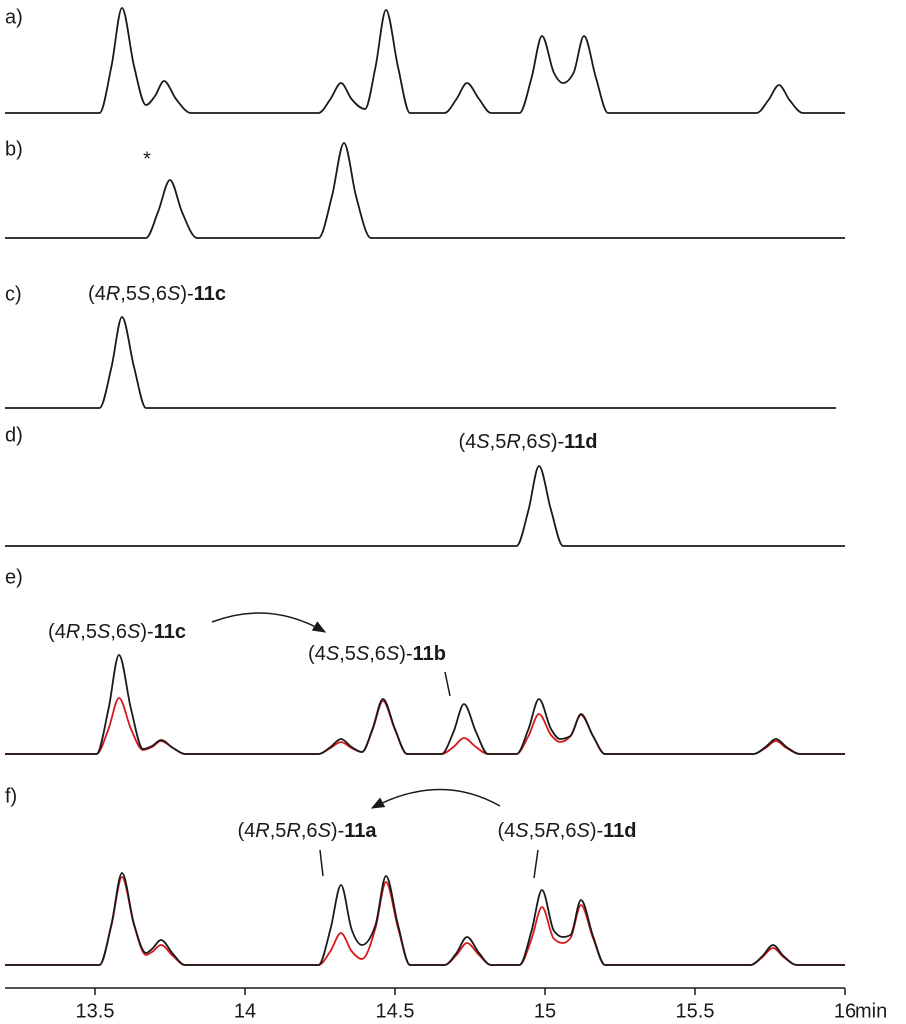  I want to click on x-tick-label: 15.5, so click(695, 1011).